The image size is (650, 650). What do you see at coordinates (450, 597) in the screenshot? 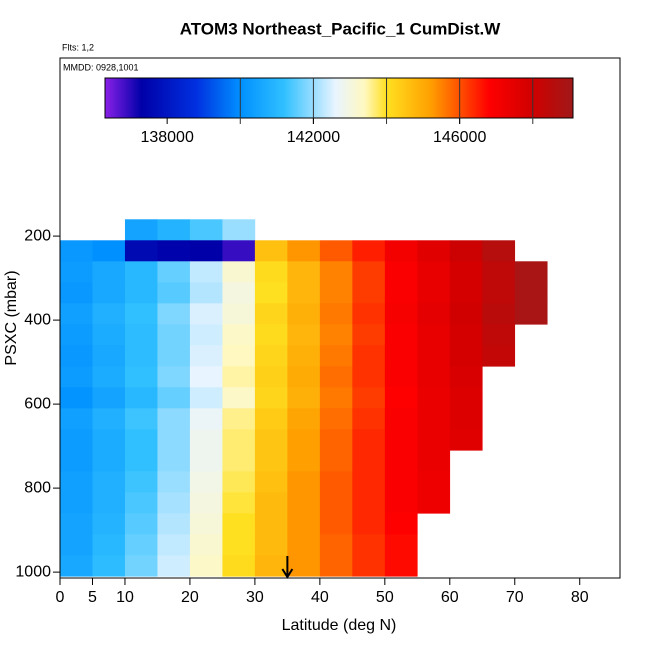
I see `x-tick-label: 60` at bounding box center [450, 597].